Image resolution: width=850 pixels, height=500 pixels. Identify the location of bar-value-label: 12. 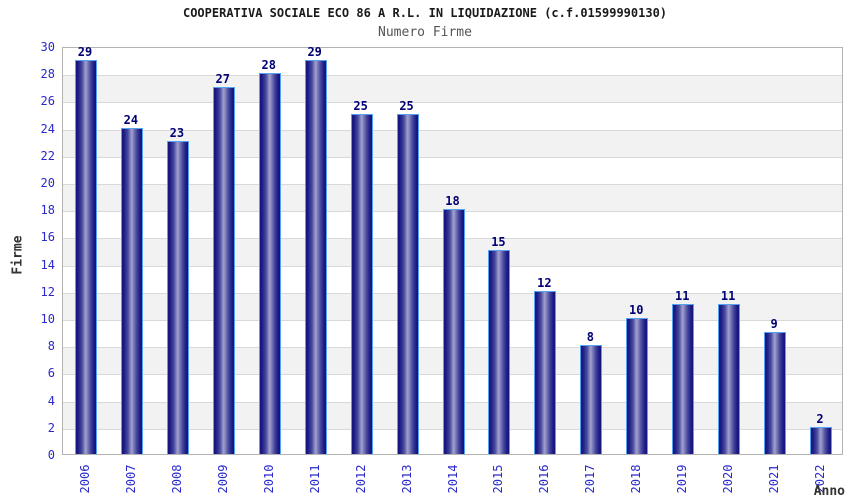
(544, 282).